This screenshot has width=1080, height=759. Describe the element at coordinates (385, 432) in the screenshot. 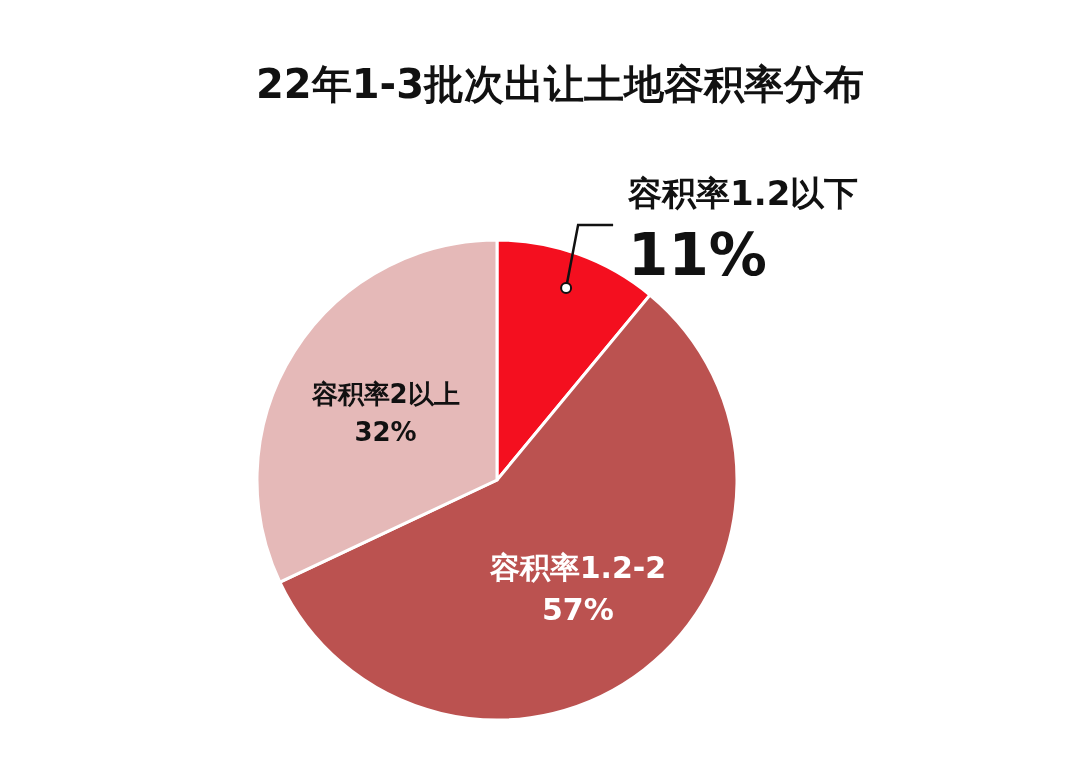

I see `data-label: 32%` at that location.